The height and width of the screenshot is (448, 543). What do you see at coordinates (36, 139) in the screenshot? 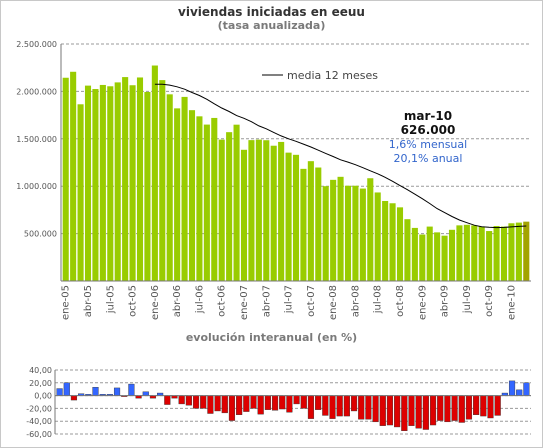
I see `y-tick-label: 1.500.000` at bounding box center [36, 139].